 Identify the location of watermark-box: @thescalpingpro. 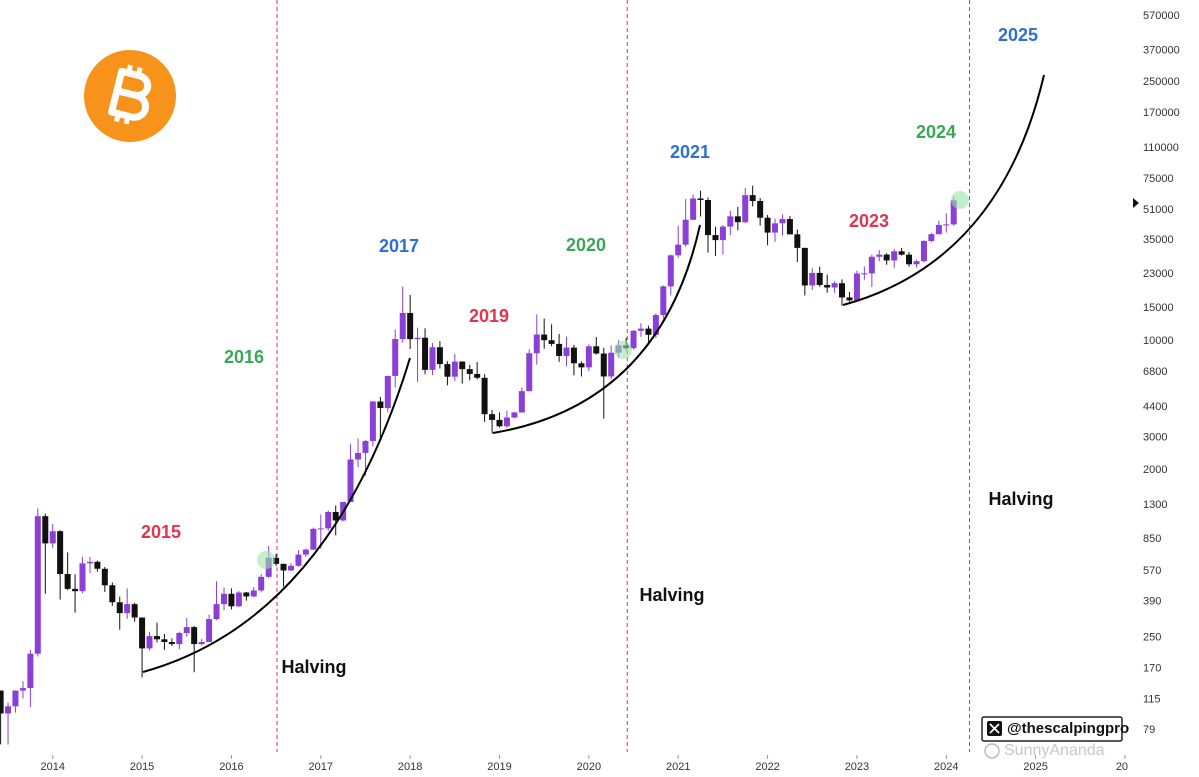
(1055, 729).